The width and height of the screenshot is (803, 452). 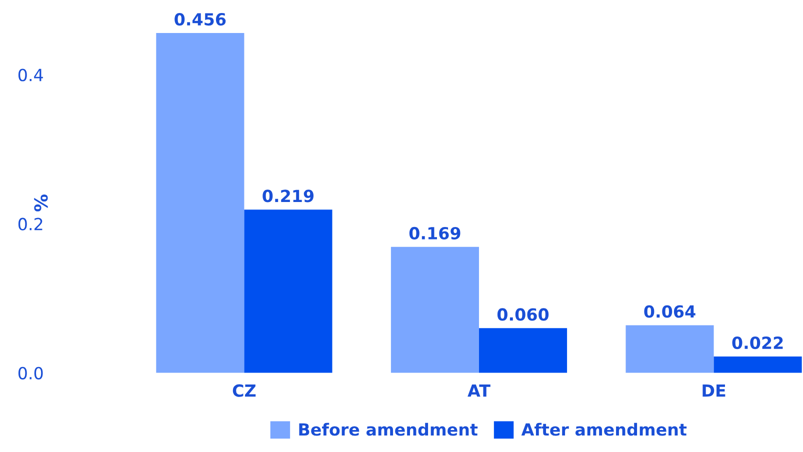 What do you see at coordinates (288, 196) in the screenshot?
I see `data-label: 0.219` at bounding box center [288, 196].